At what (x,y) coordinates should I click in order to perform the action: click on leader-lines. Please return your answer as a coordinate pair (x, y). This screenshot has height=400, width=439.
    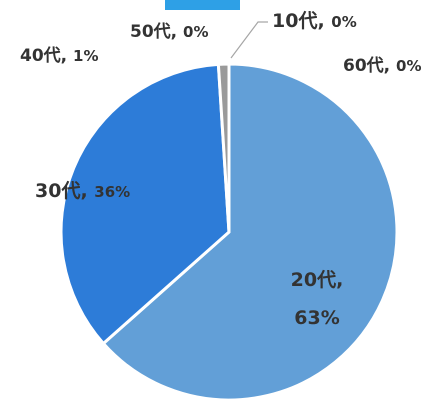
    Looking at the image, I should click on (249, 40).